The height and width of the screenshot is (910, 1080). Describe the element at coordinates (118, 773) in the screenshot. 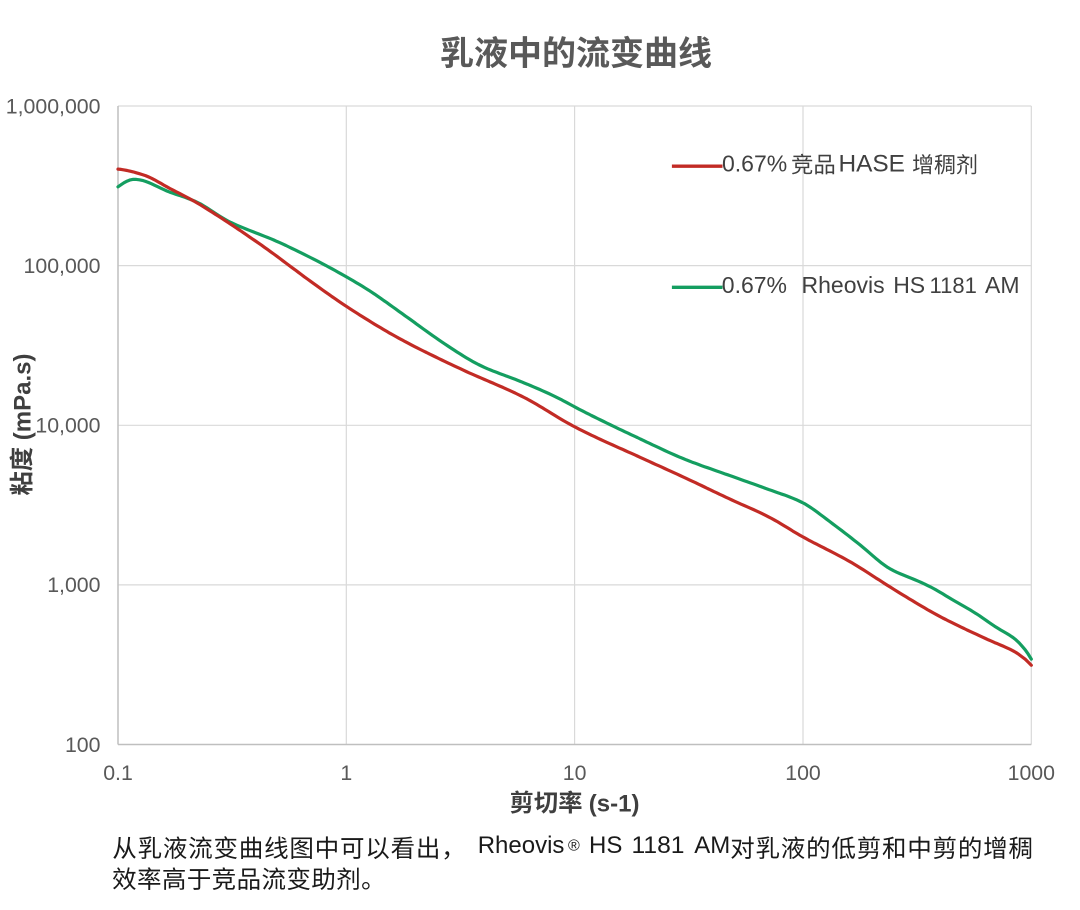

I see `svg-text: 0.1` at that location.